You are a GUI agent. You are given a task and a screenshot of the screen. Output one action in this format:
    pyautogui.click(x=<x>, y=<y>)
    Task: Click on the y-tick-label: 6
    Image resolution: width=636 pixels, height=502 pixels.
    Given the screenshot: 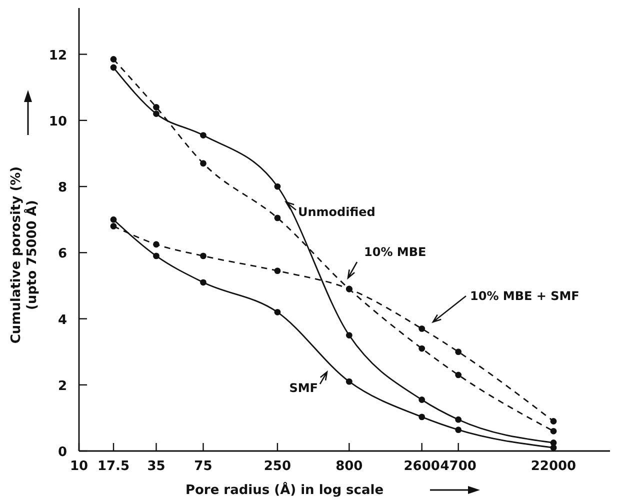 What is the action you would take?
    pyautogui.click(x=62, y=254)
    